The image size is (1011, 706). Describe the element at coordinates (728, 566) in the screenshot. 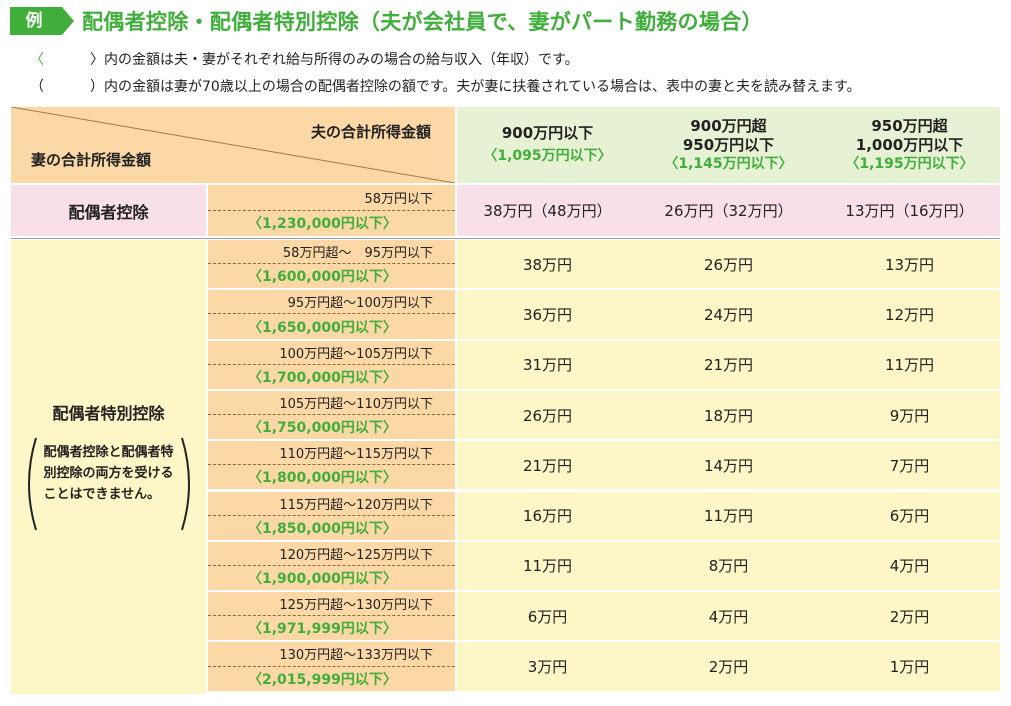

I see `deduction-value: 8万円` at that location.